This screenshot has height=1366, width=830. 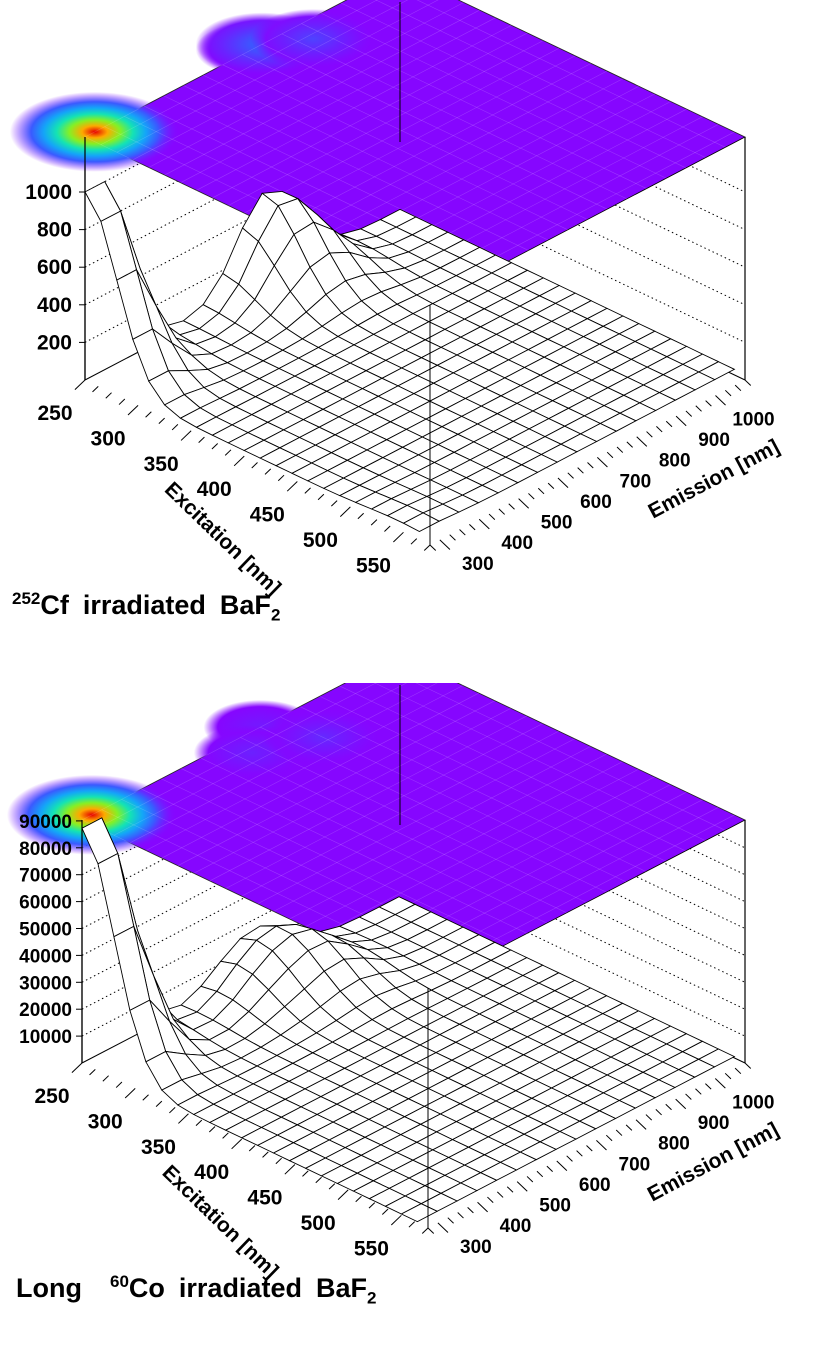 I want to click on emission-tick-label: 800, so click(x=675, y=461).